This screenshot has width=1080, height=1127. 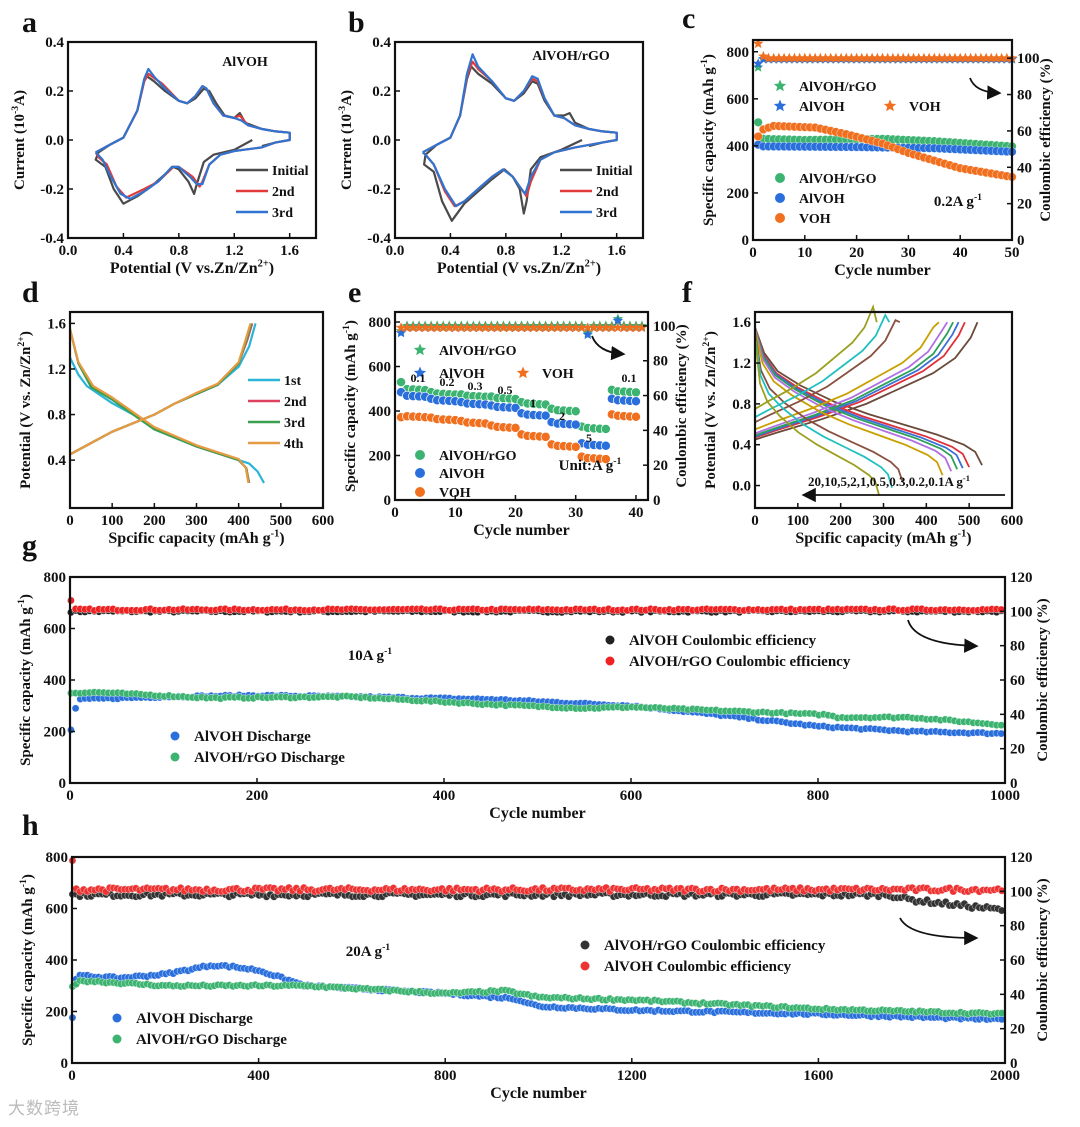 I want to click on x-axis-label: Cycle number, so click(x=537, y=813).